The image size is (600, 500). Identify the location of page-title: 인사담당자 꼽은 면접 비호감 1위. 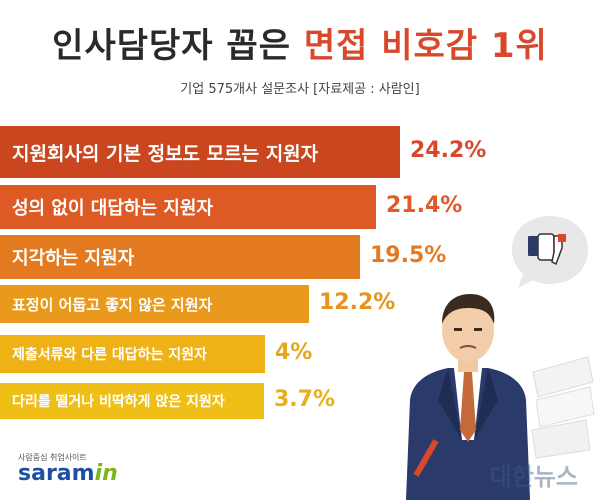
(300, 42).